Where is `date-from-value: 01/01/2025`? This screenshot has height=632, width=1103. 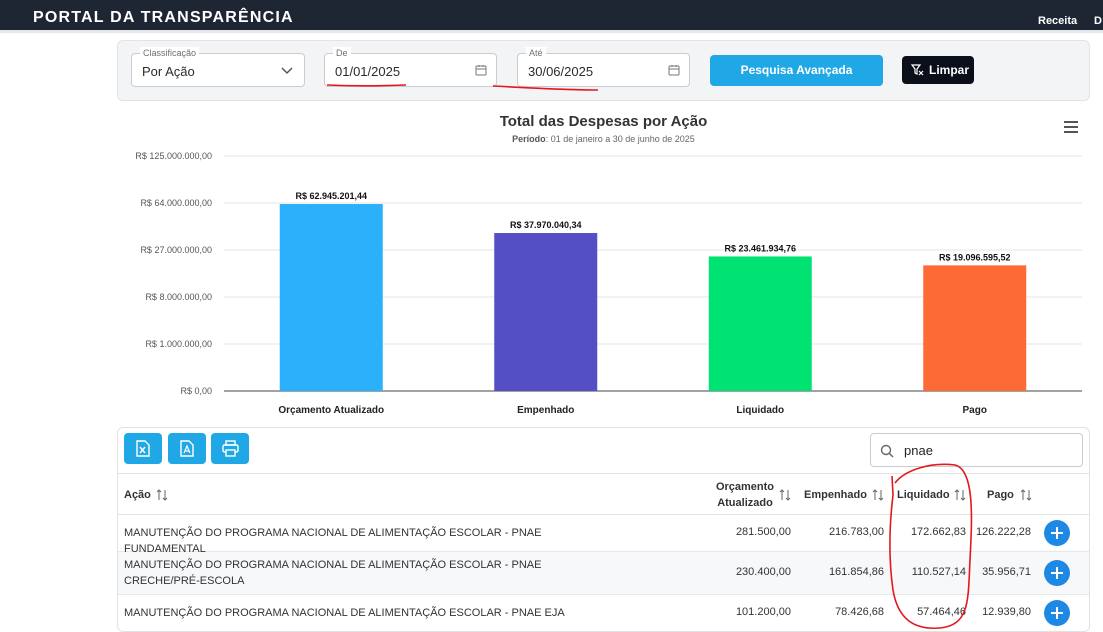 date-from-value: 01/01/2025 is located at coordinates (368, 71).